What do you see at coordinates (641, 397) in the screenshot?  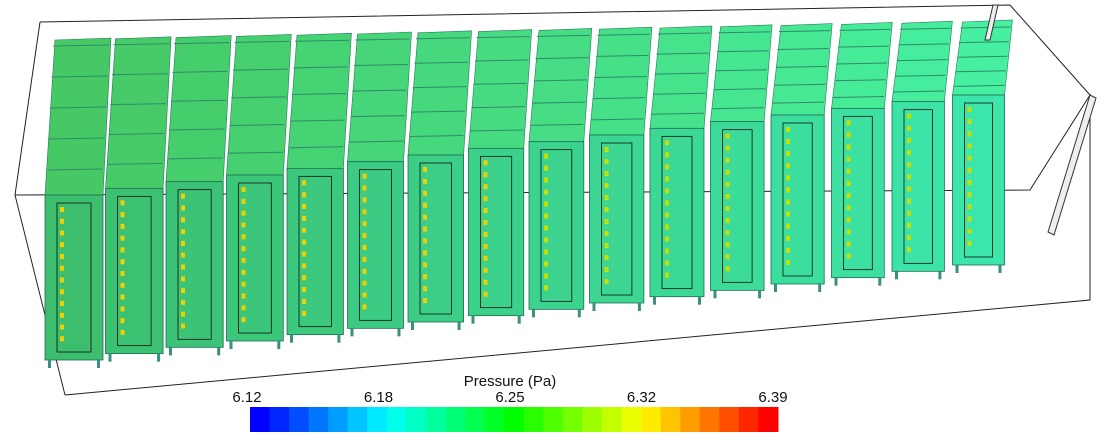 I see `colorbar-tick-label: 6.32` at bounding box center [641, 397].